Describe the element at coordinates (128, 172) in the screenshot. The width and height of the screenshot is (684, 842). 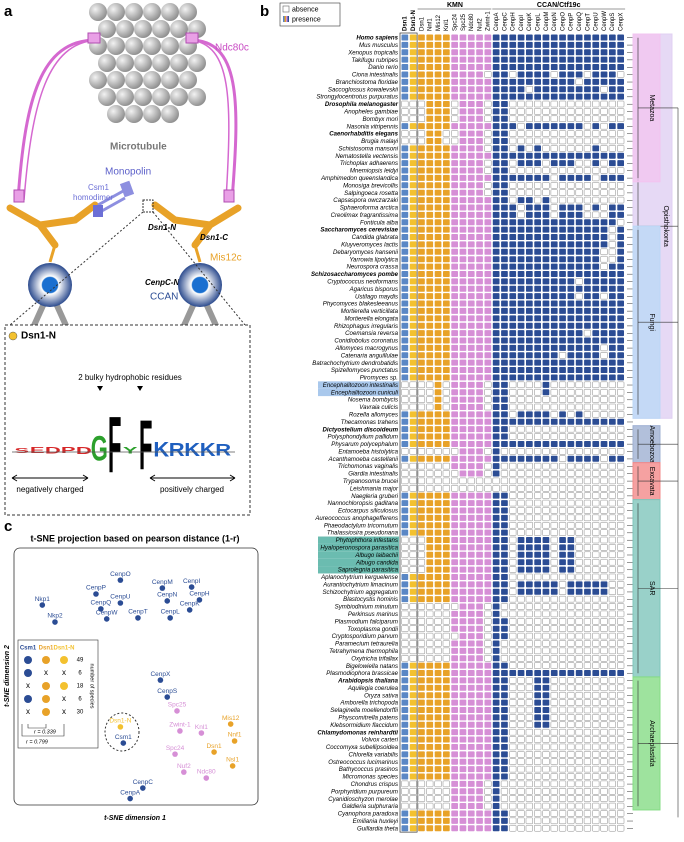
I see `label: Monopolin` at that location.